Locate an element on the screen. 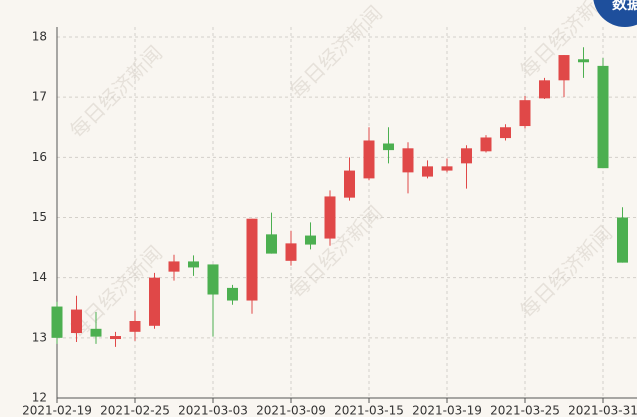  y-tick-label: 18 is located at coordinates (39, 37).